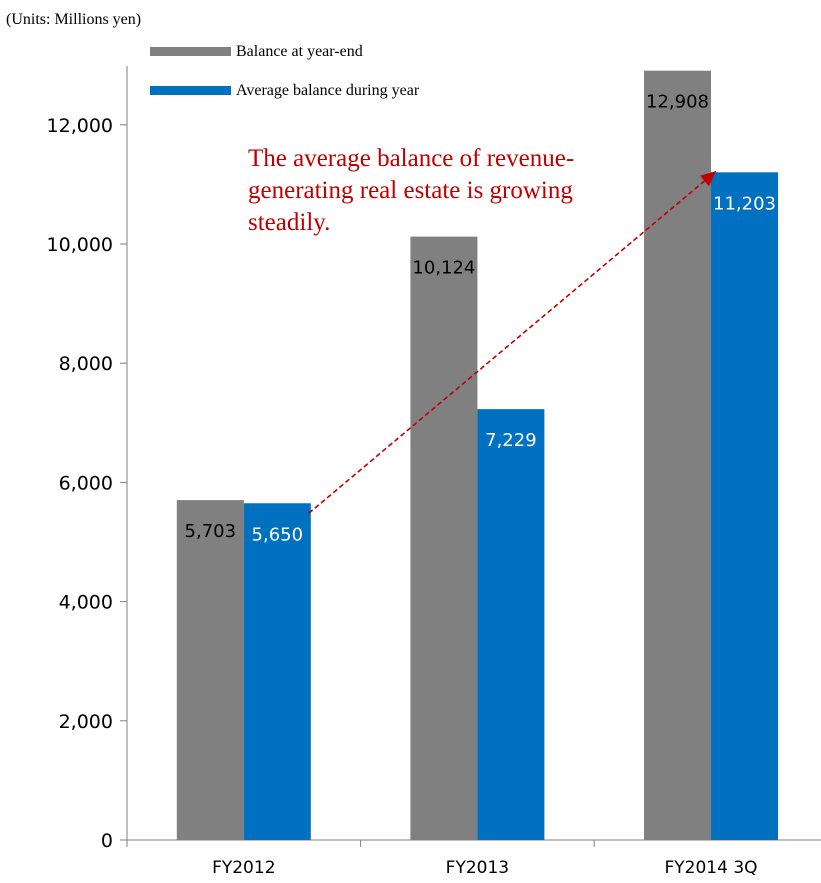 Image resolution: width=821 pixels, height=883 pixels. I want to click on legend-label: Average balance during year, so click(328, 90).